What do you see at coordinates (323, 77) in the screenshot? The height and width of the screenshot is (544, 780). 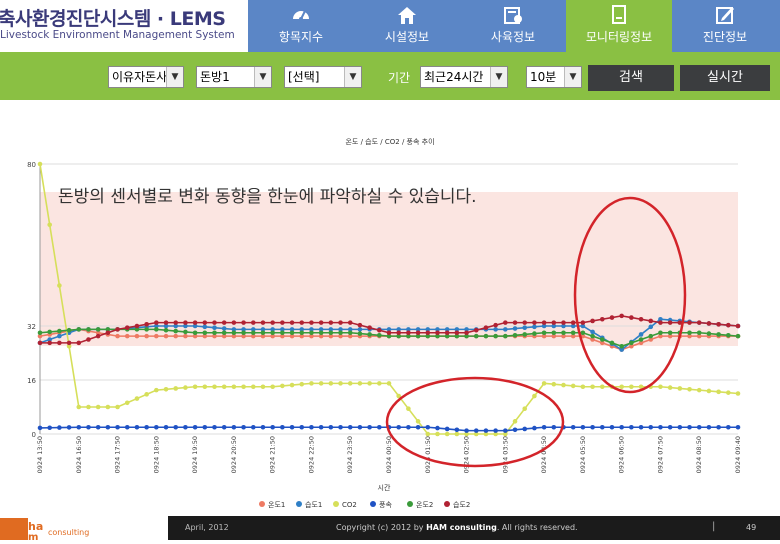 I see `sensor-select: [선택] ▼` at bounding box center [323, 77].